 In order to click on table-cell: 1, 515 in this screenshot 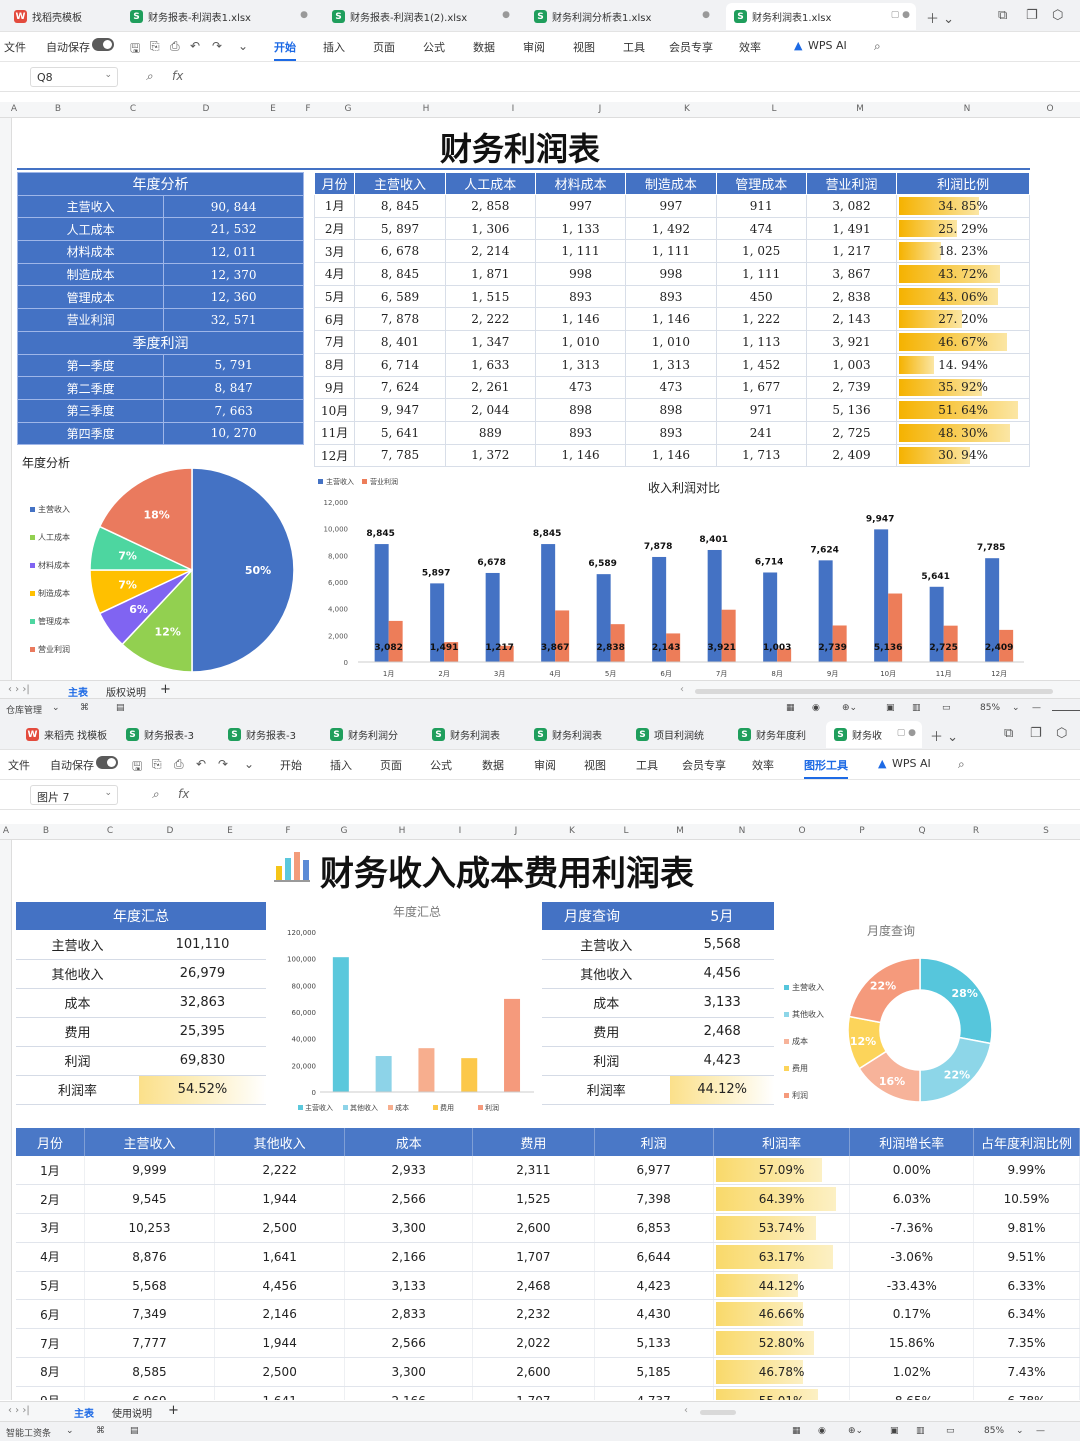, I will do `click(490, 296)`.